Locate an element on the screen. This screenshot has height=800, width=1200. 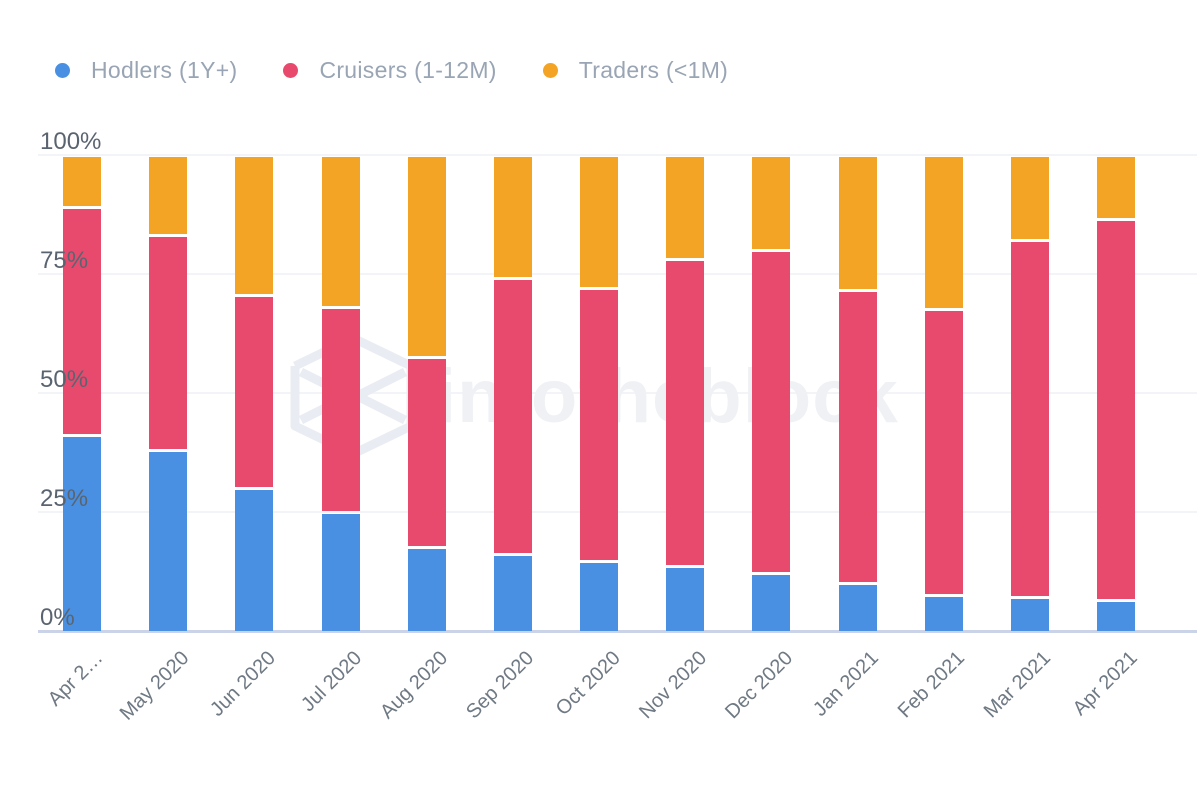
bar-apr-2021 is located at coordinates (1116, 393).